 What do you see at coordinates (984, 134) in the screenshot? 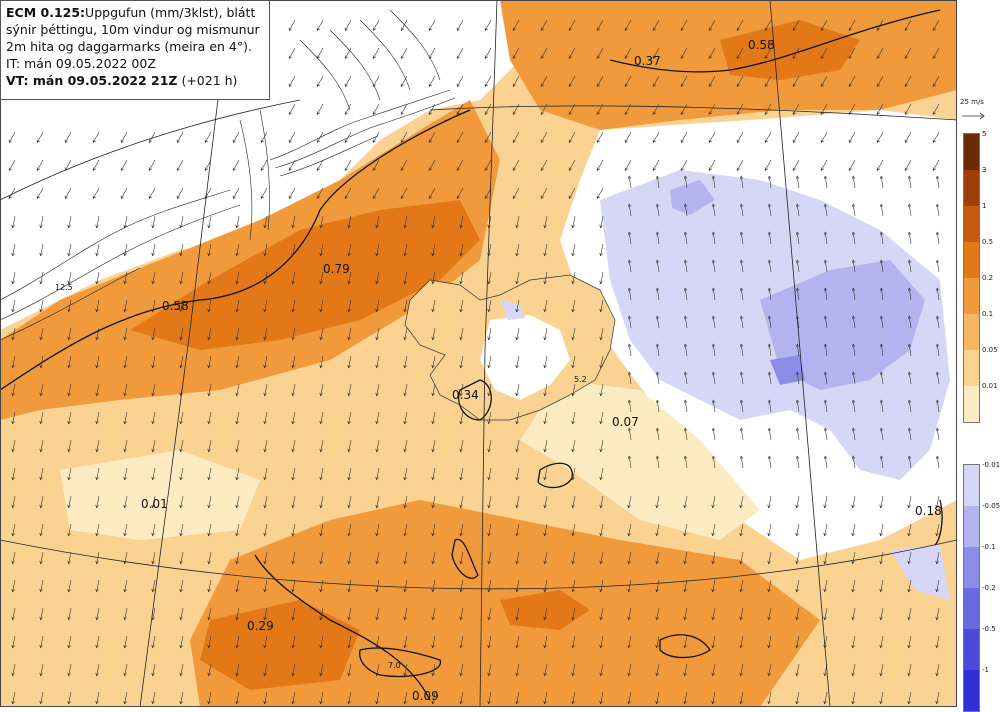
I see `legend-tick-label: 5` at bounding box center [984, 134].